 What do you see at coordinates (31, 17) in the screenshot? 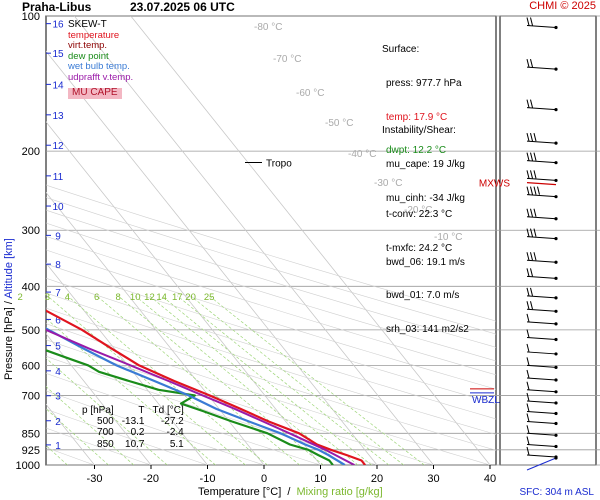
I see `pressure-tick-label: 100` at bounding box center [31, 17].